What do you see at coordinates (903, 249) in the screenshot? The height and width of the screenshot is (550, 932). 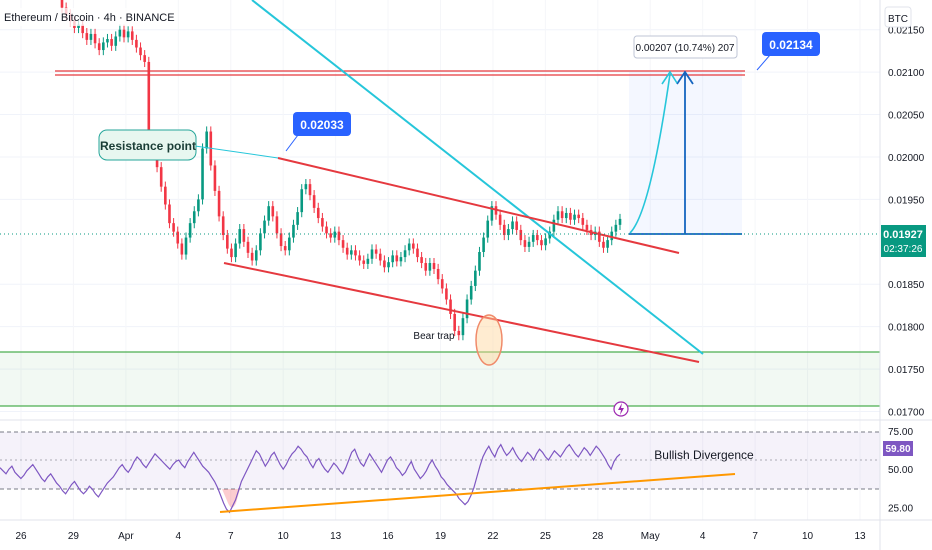 I see `countdown-label: 02:37:26` at bounding box center [903, 249].